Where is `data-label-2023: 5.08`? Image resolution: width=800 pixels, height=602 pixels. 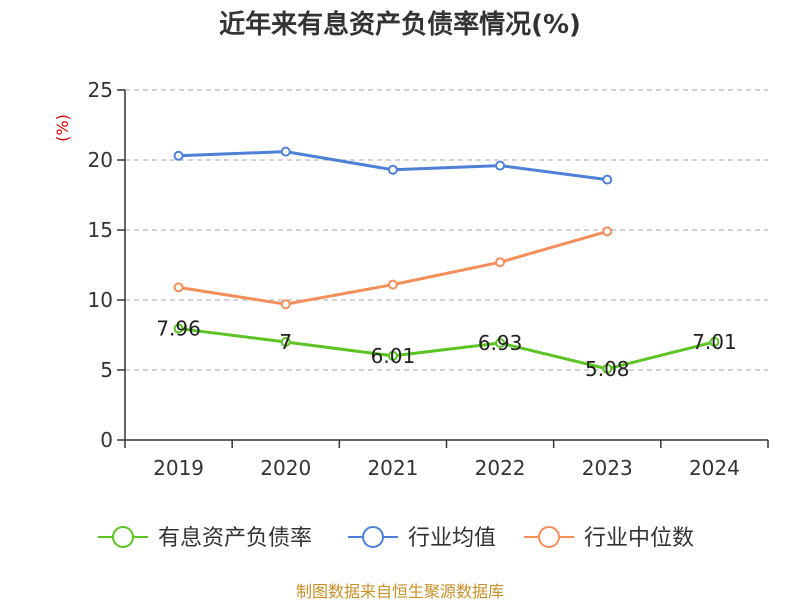 data-label-2023: 5.08 is located at coordinates (607, 369).